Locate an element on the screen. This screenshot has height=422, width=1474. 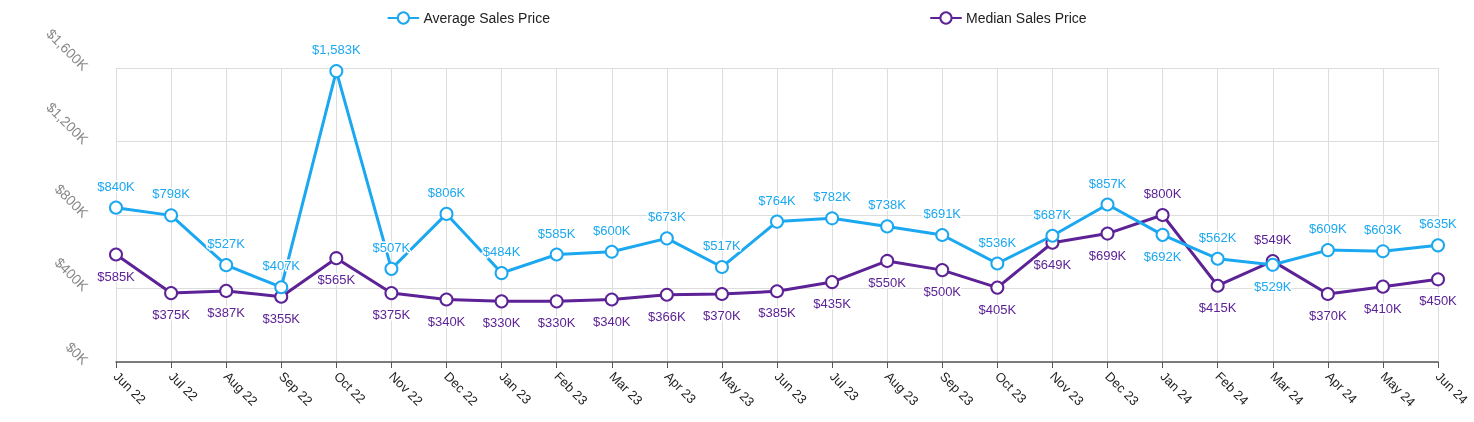
data-label: $562K is located at coordinates (1217, 237).